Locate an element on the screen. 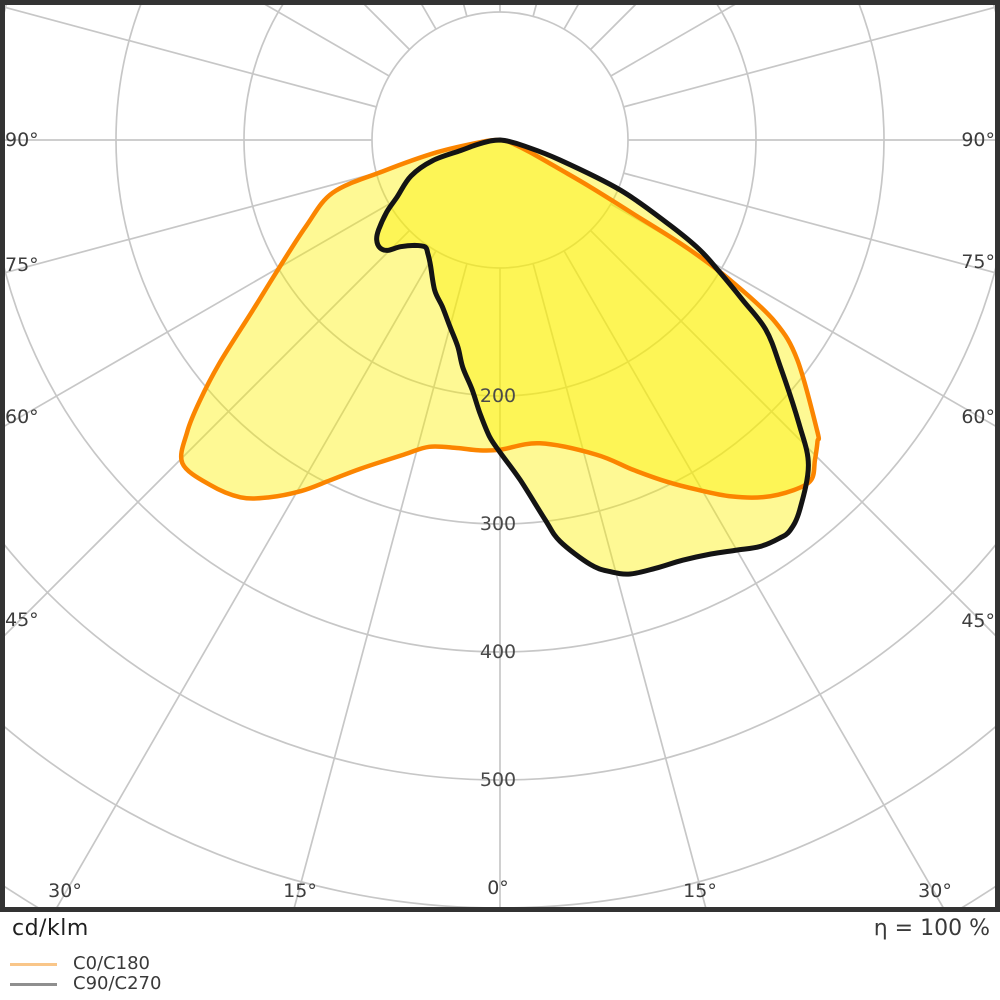  legend: C0/C180 C90/C270 is located at coordinates (85, 974).